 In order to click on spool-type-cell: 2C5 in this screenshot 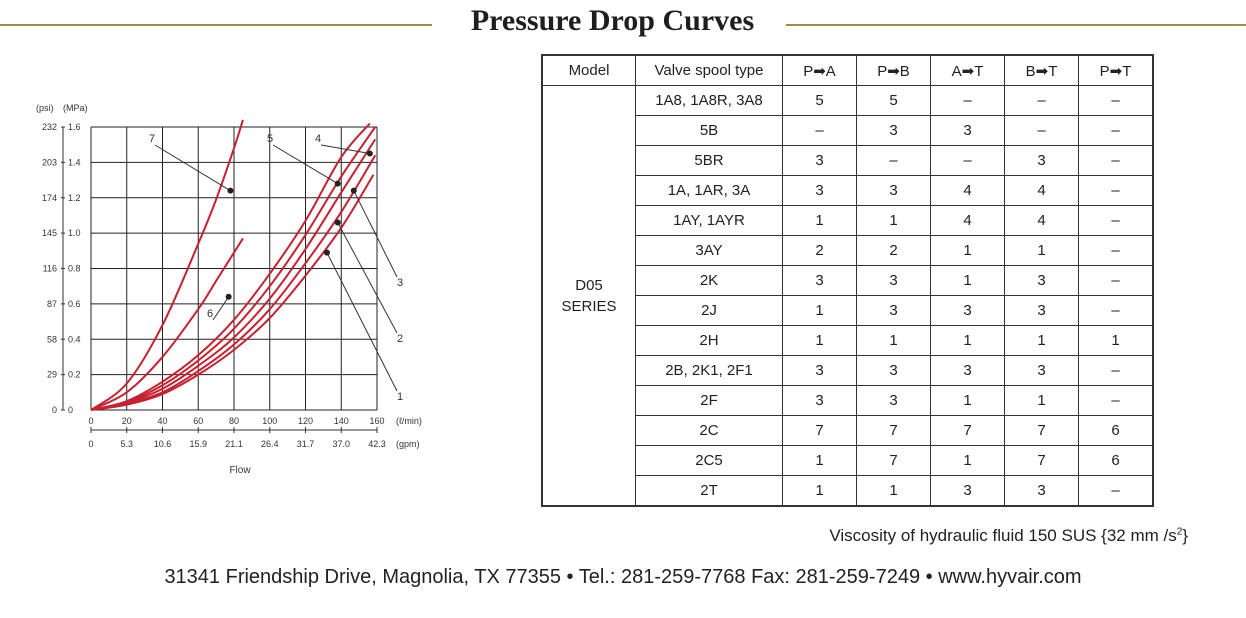, I will do `click(709, 460)`.